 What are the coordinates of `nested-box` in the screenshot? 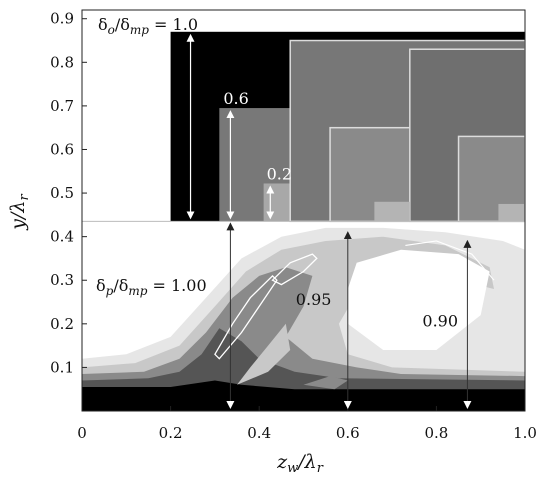 It's located at (277, 202).